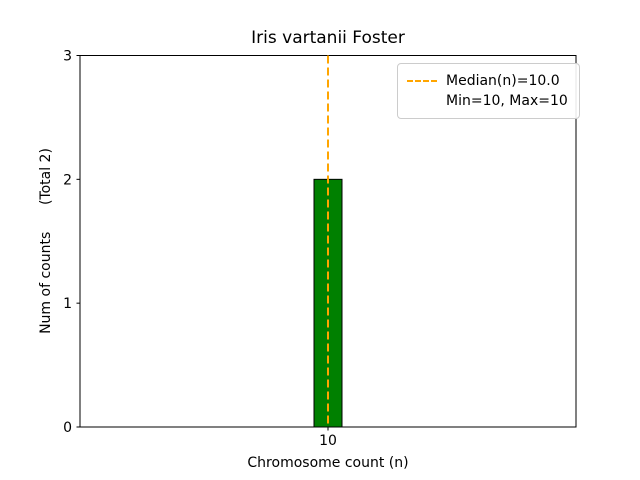  Describe the element at coordinates (67, 304) in the screenshot. I see `y-tick-label: 1` at that location.